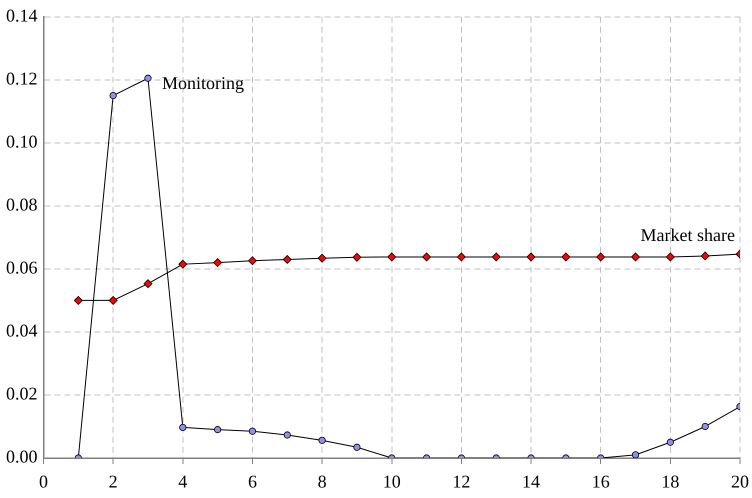 The width and height of the screenshot is (752, 498). Describe the element at coordinates (322, 482) in the screenshot. I see `x-tick-label: 8` at that location.